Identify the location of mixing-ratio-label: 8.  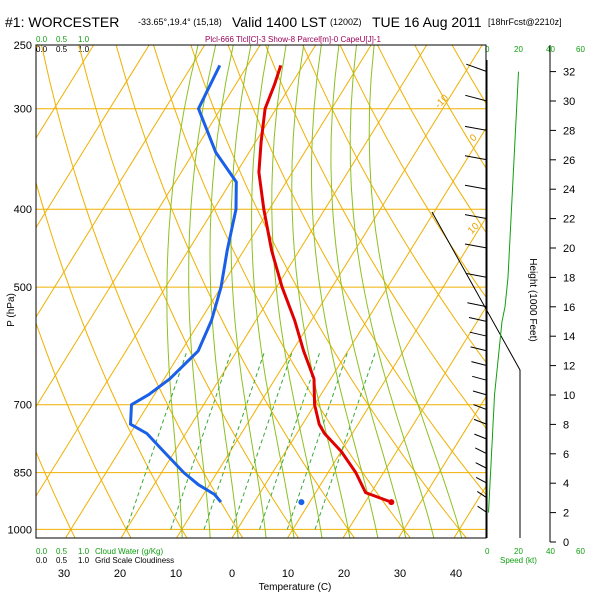
(295, 546).